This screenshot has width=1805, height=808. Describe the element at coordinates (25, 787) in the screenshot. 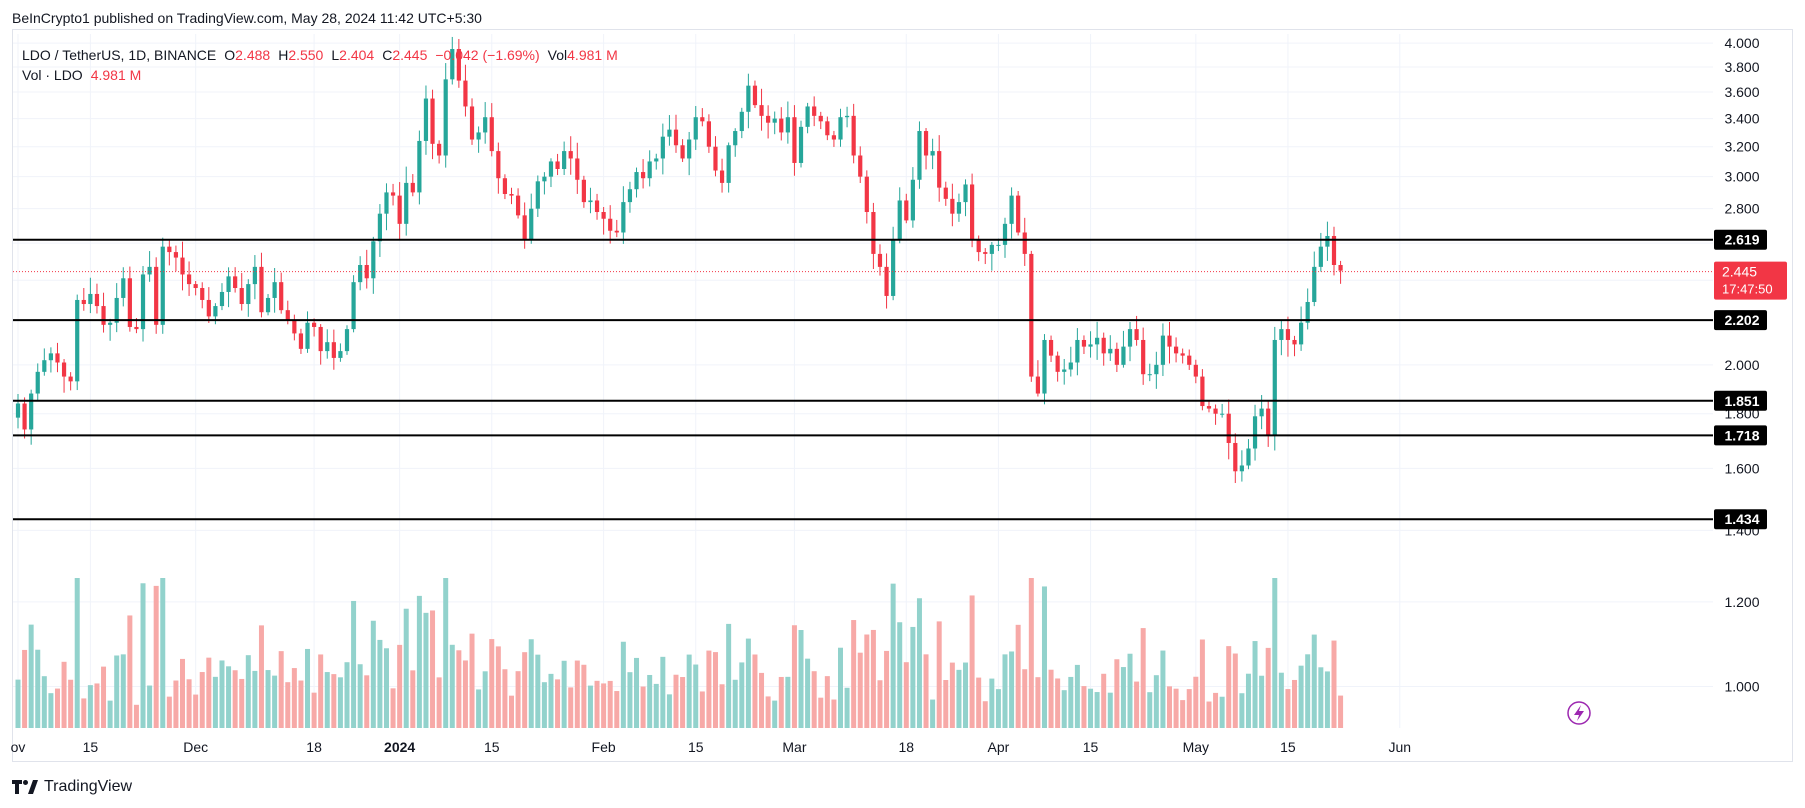

I see `tradingview-logo-icon` at that location.